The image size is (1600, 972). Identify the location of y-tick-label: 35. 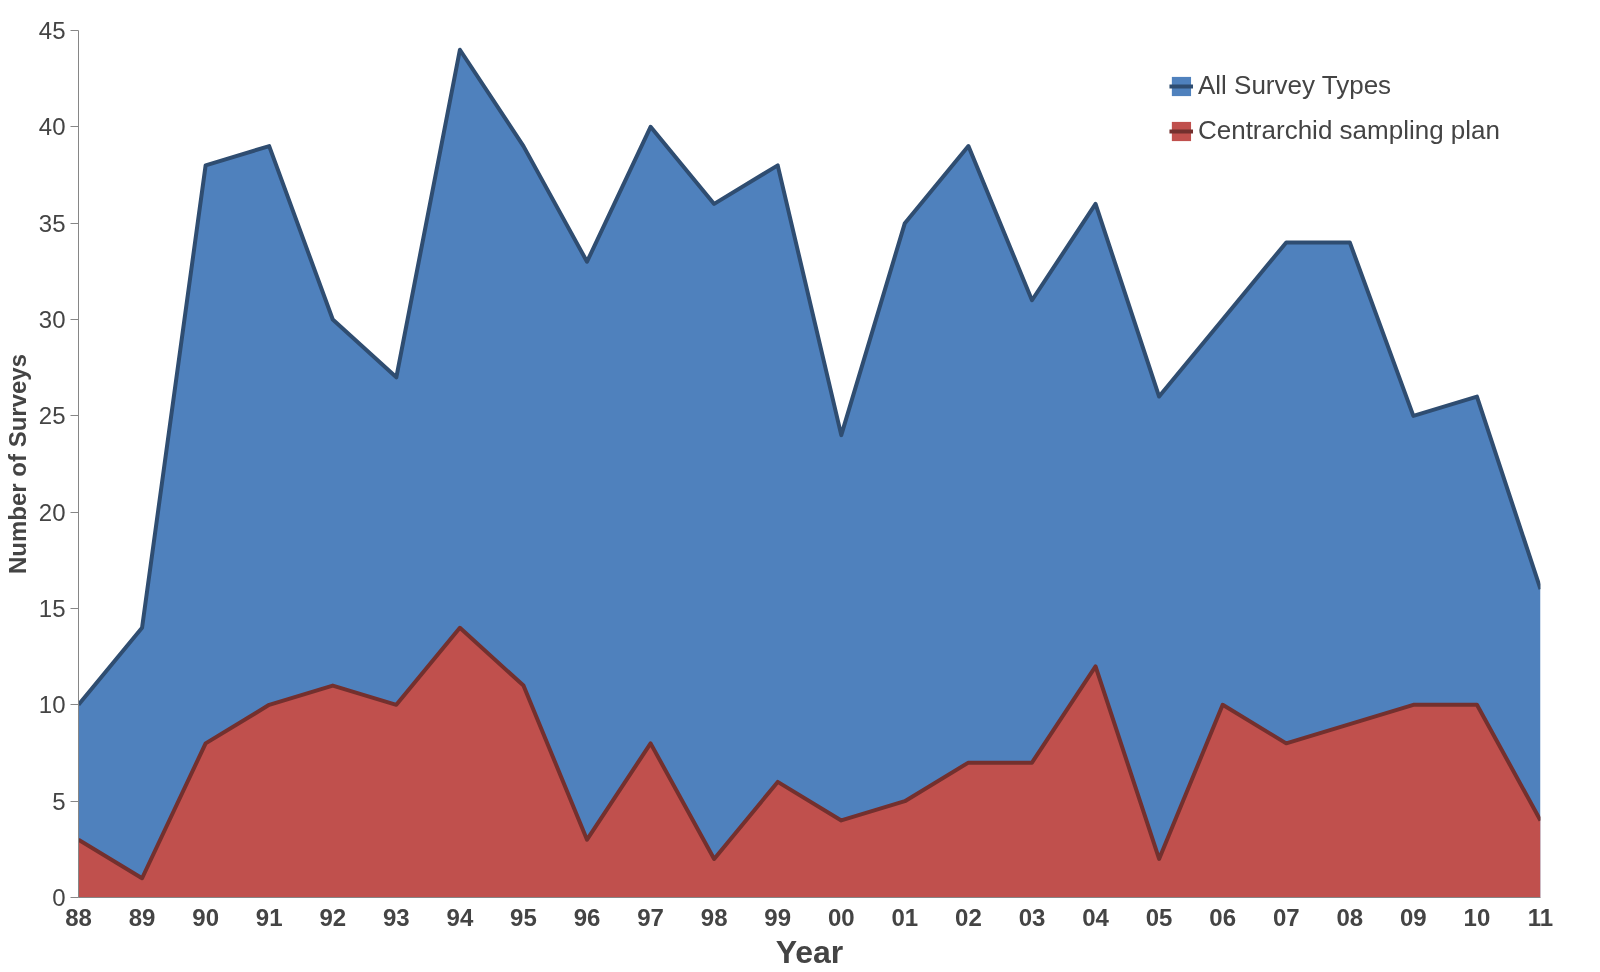
(52, 223).